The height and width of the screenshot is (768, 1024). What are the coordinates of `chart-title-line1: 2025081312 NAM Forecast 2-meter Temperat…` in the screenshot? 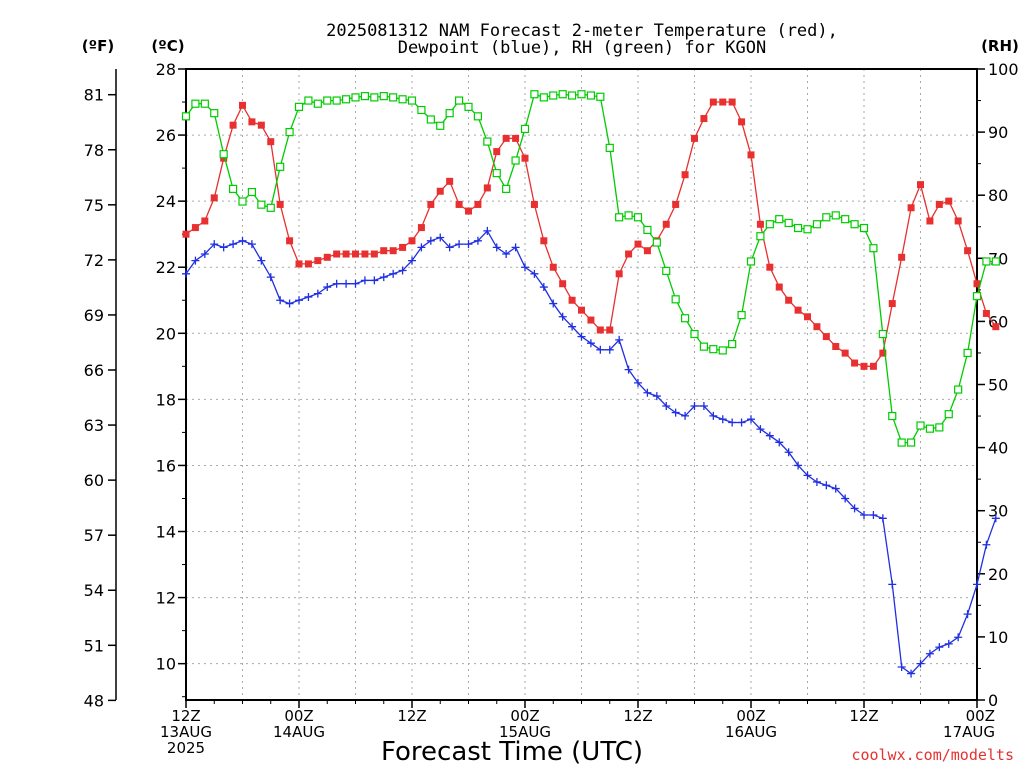 It's located at (582, 31).